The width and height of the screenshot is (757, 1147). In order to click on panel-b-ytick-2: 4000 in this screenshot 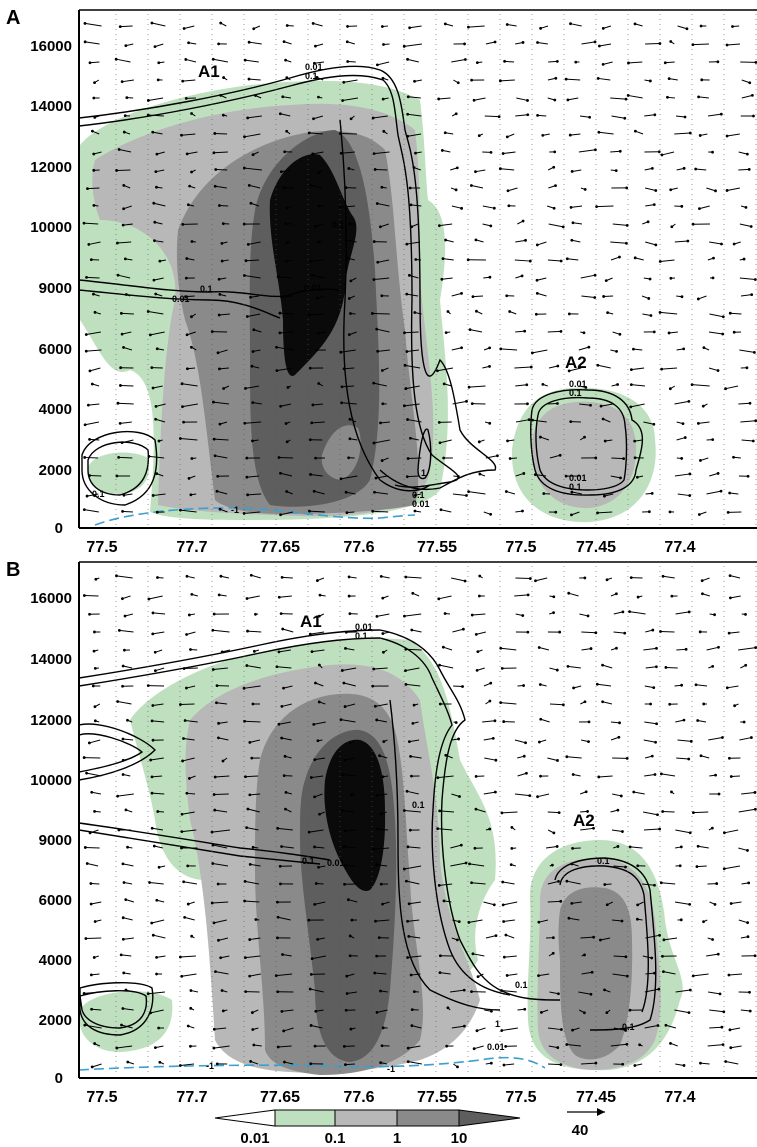, I will do `click(55, 960)`.